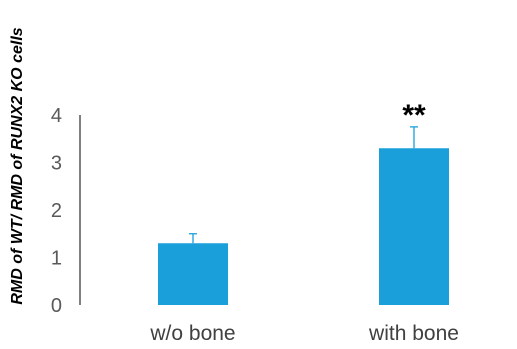  I want to click on annotations: **, so click(414, 115).